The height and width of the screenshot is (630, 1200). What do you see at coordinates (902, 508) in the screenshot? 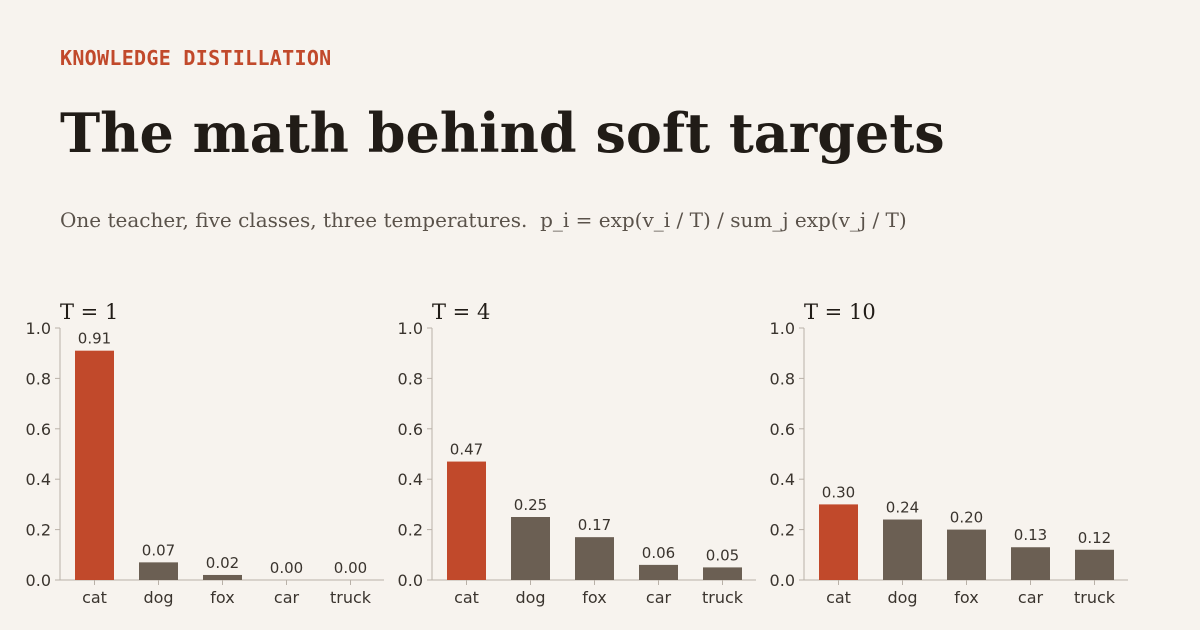
I see `value-label: 0.24` at bounding box center [902, 508].